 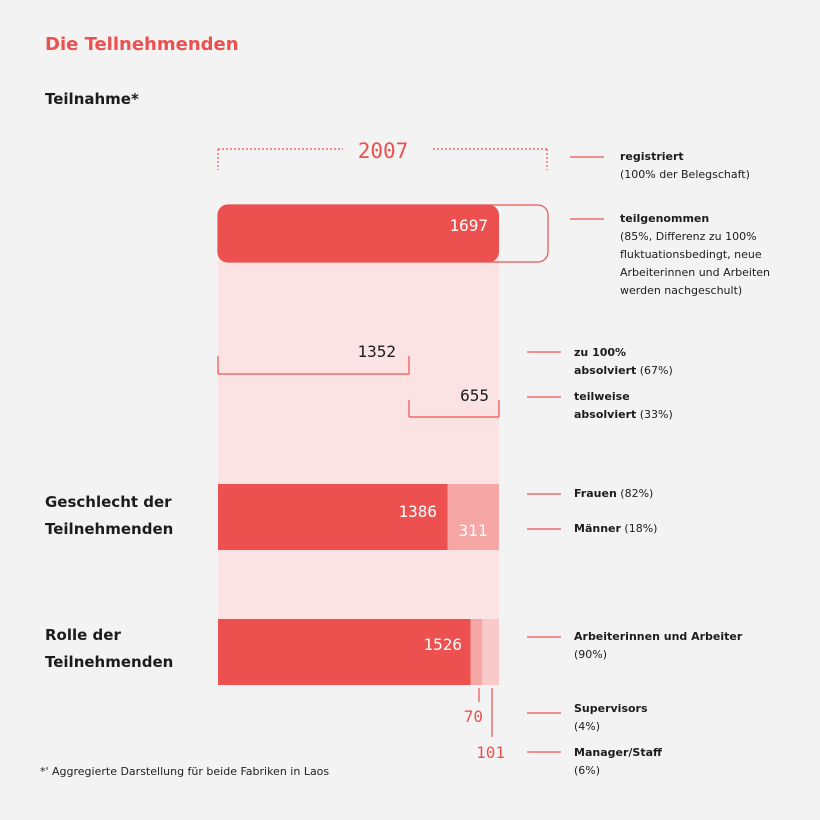 I want to click on role-section-label: Rolle der Teilnehmenden, so click(x=109, y=648).